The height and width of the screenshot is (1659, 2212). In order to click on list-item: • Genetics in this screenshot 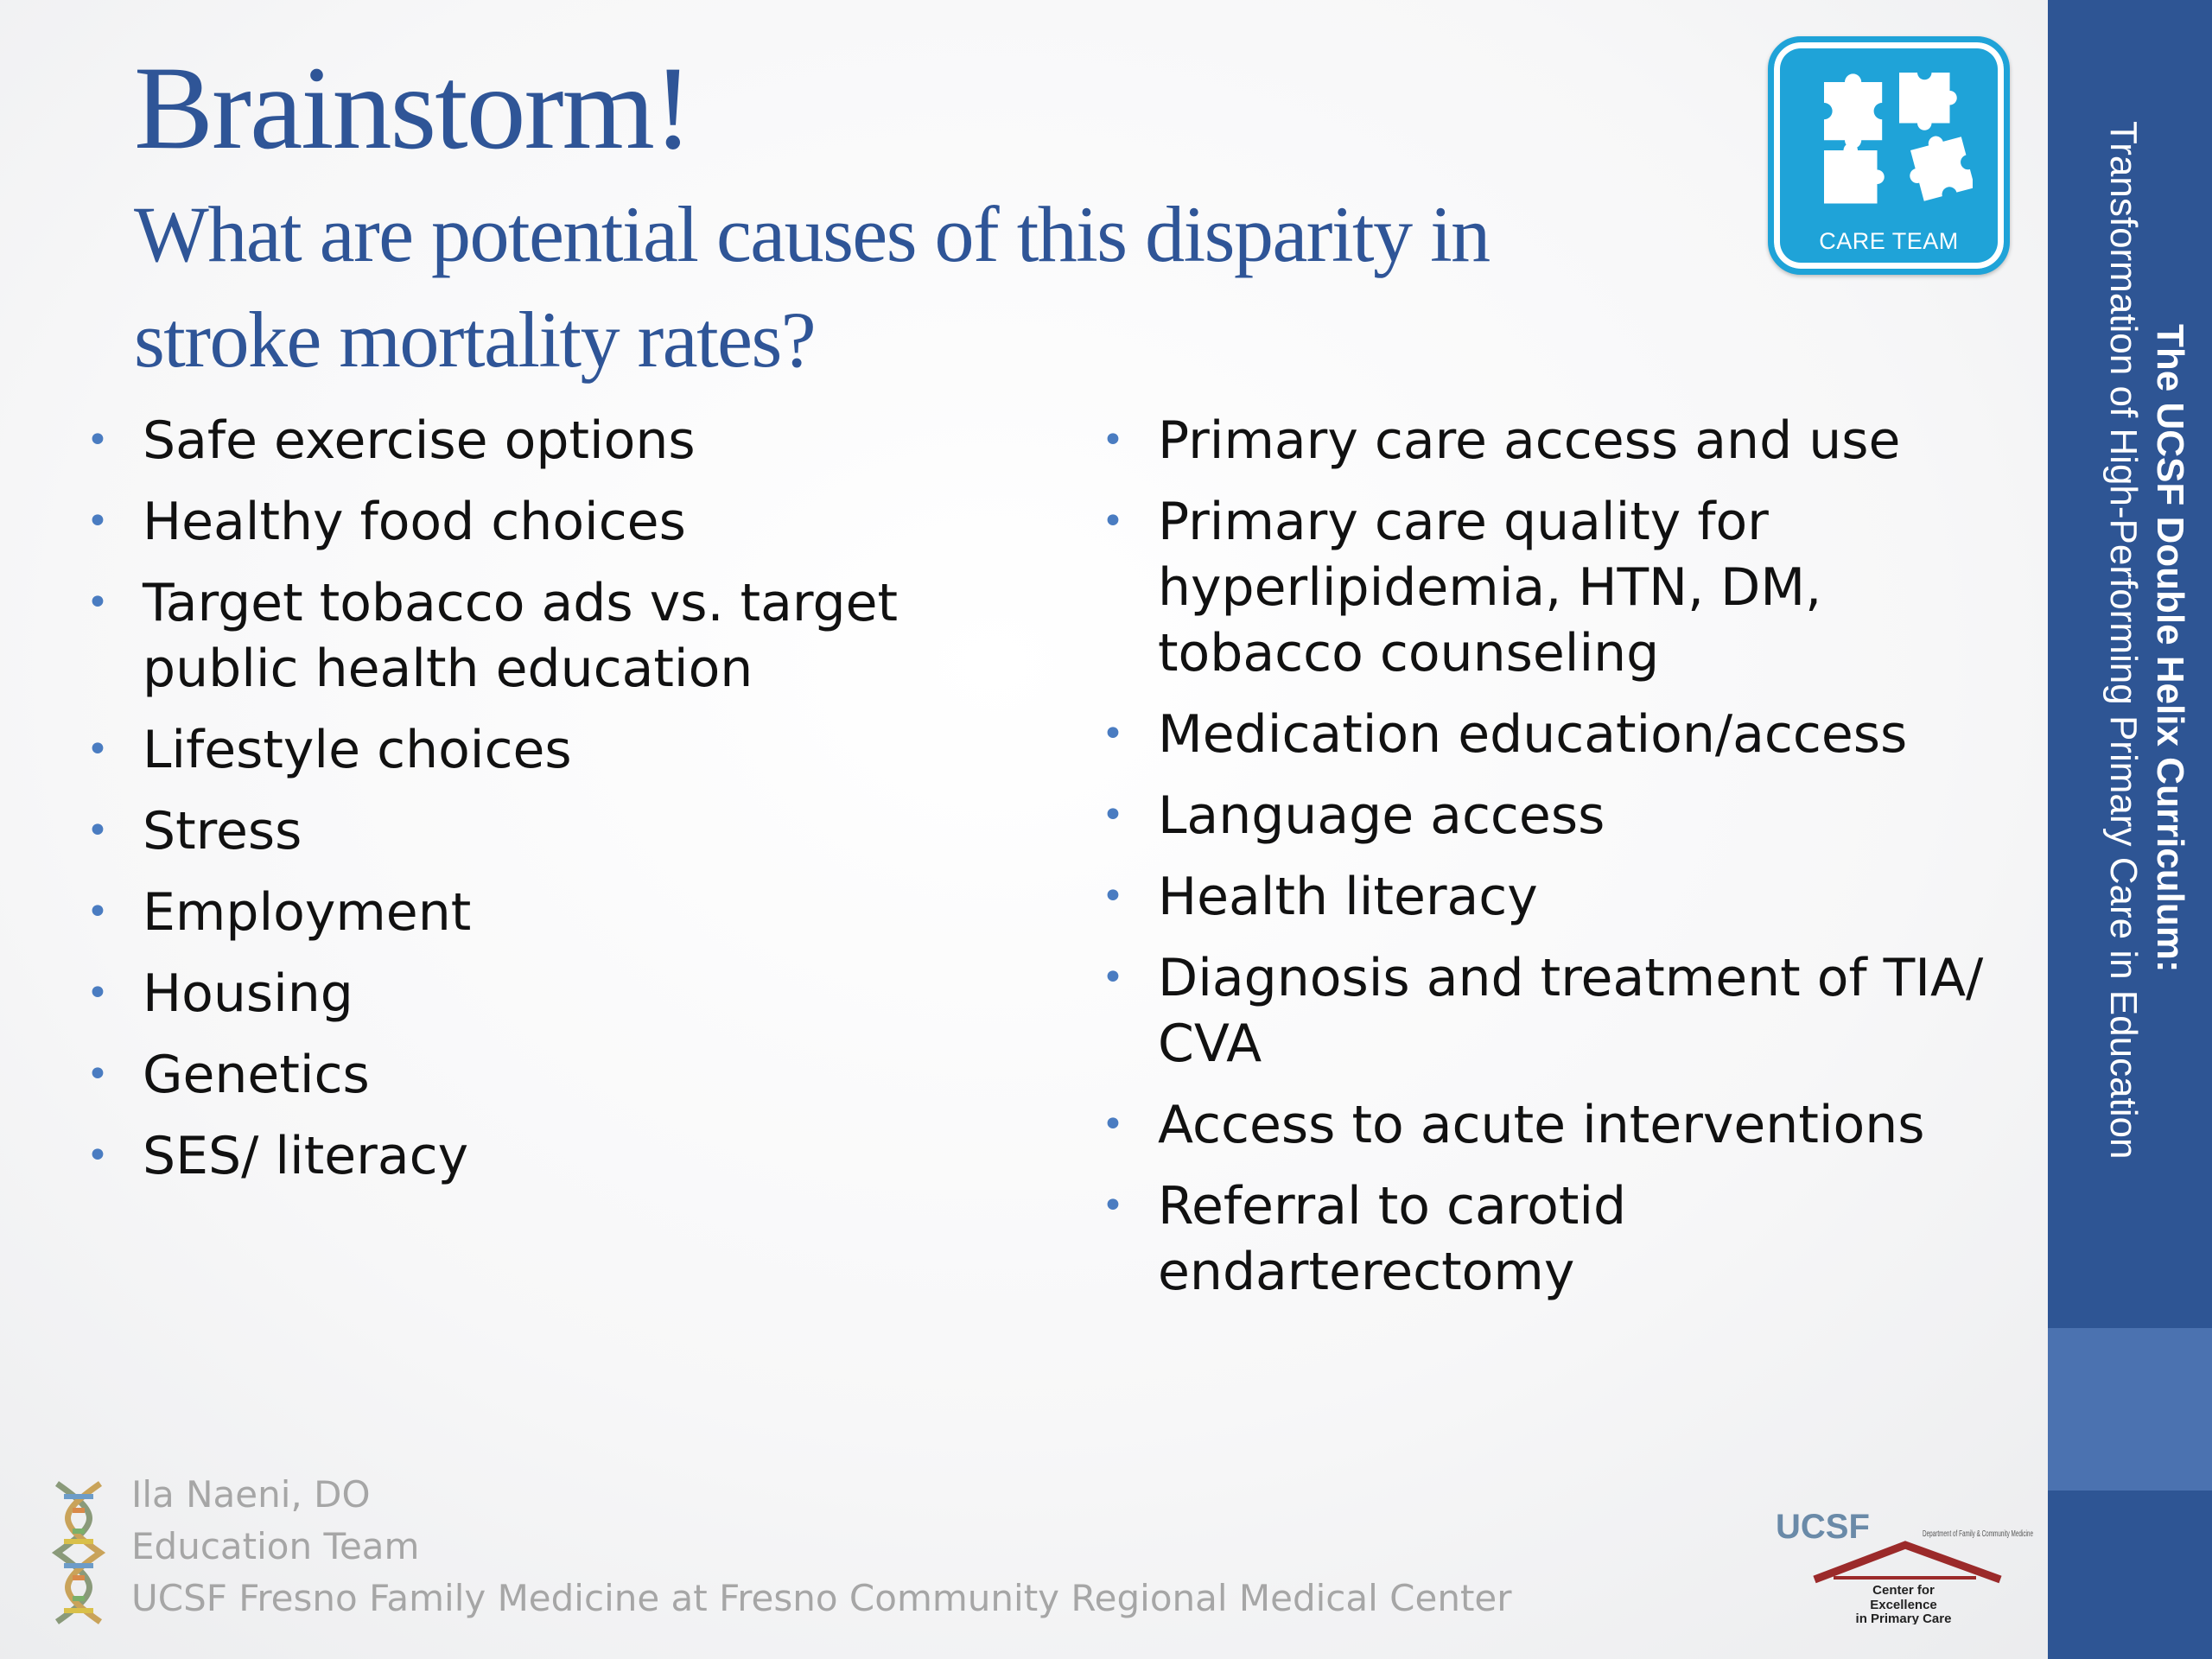, I will do `click(563, 1075)`.